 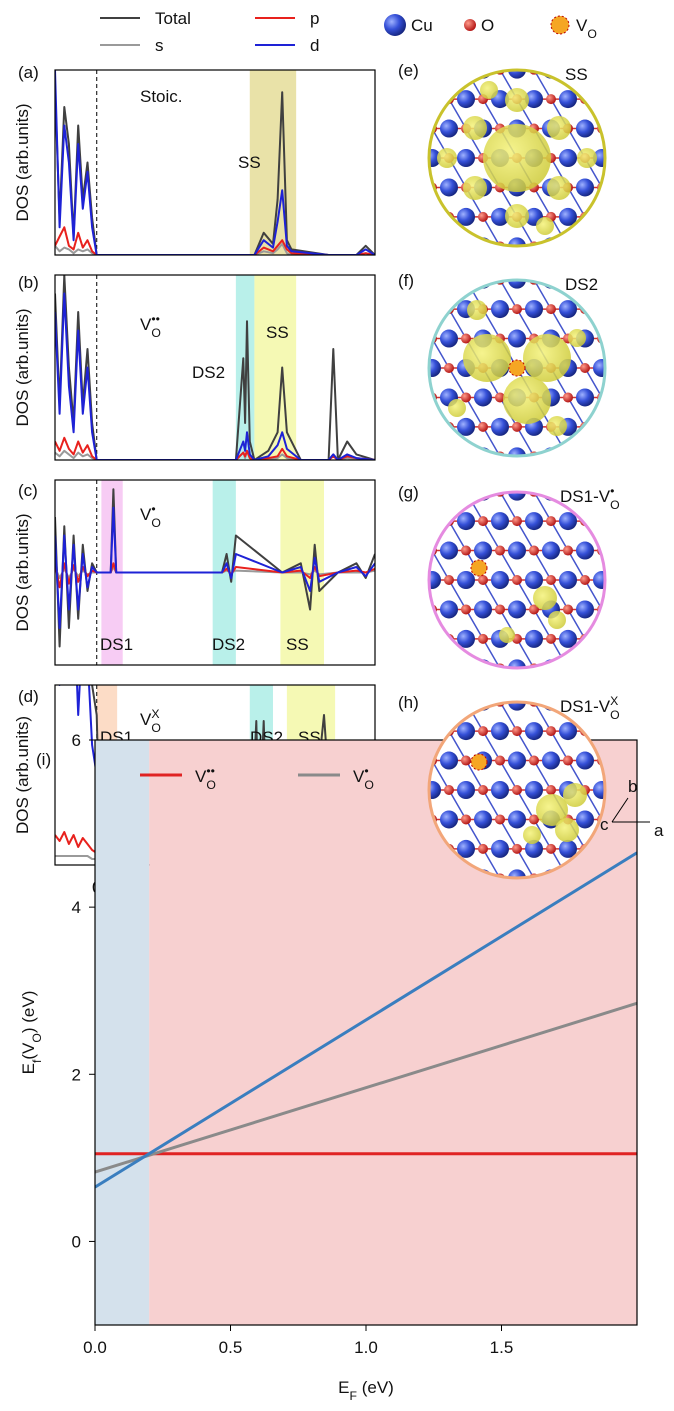 What do you see at coordinates (28, 282) in the screenshot?
I see `panel-label: (b)` at bounding box center [28, 282].